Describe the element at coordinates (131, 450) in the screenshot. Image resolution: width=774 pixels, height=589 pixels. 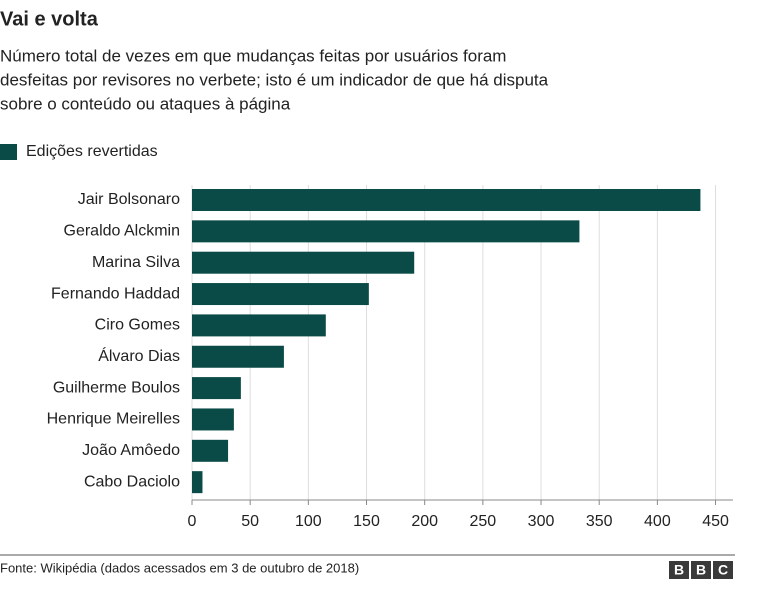
I see `y-tick-label: João Amôedo` at that location.